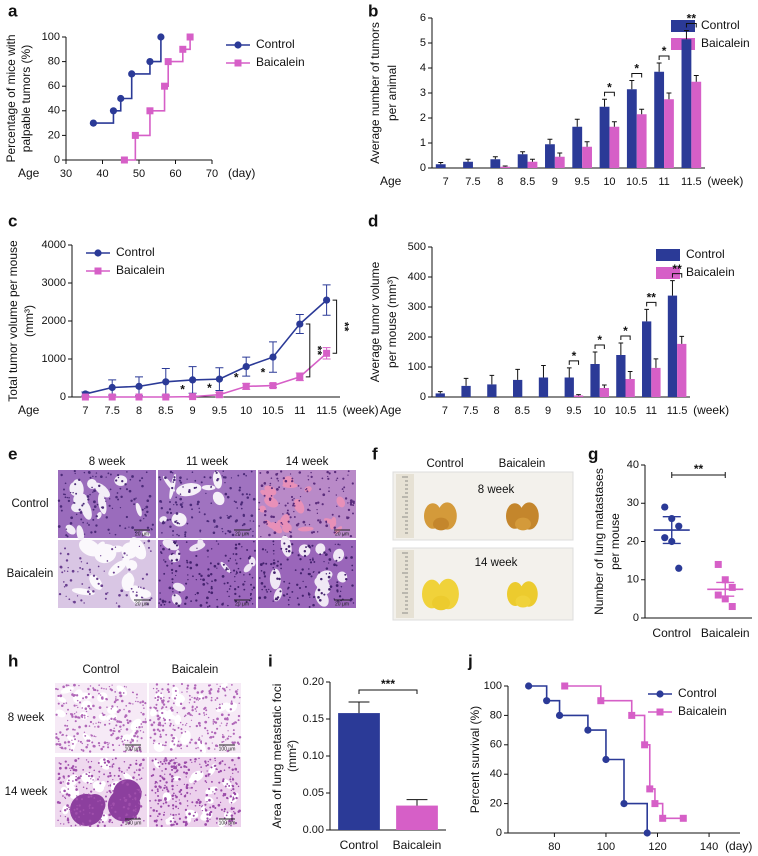 Image resolution: width=758 pixels, height=856 pixels. Describe the element at coordinates (117, 549) in the screenshot. I see `tissue-space` at that location.